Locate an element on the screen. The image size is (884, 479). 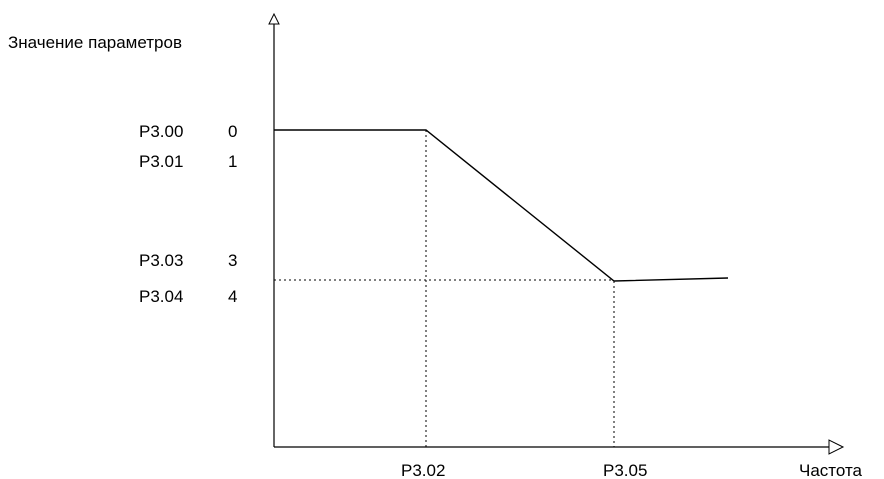
x-axis-arrowhead is located at coordinates (836, 447).